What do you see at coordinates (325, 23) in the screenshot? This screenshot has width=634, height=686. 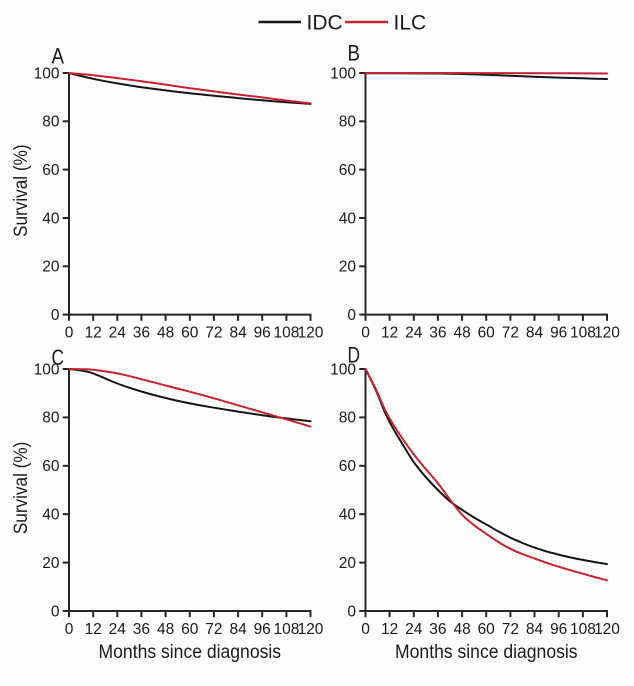 I see `svg-text: IDC` at bounding box center [325, 23].